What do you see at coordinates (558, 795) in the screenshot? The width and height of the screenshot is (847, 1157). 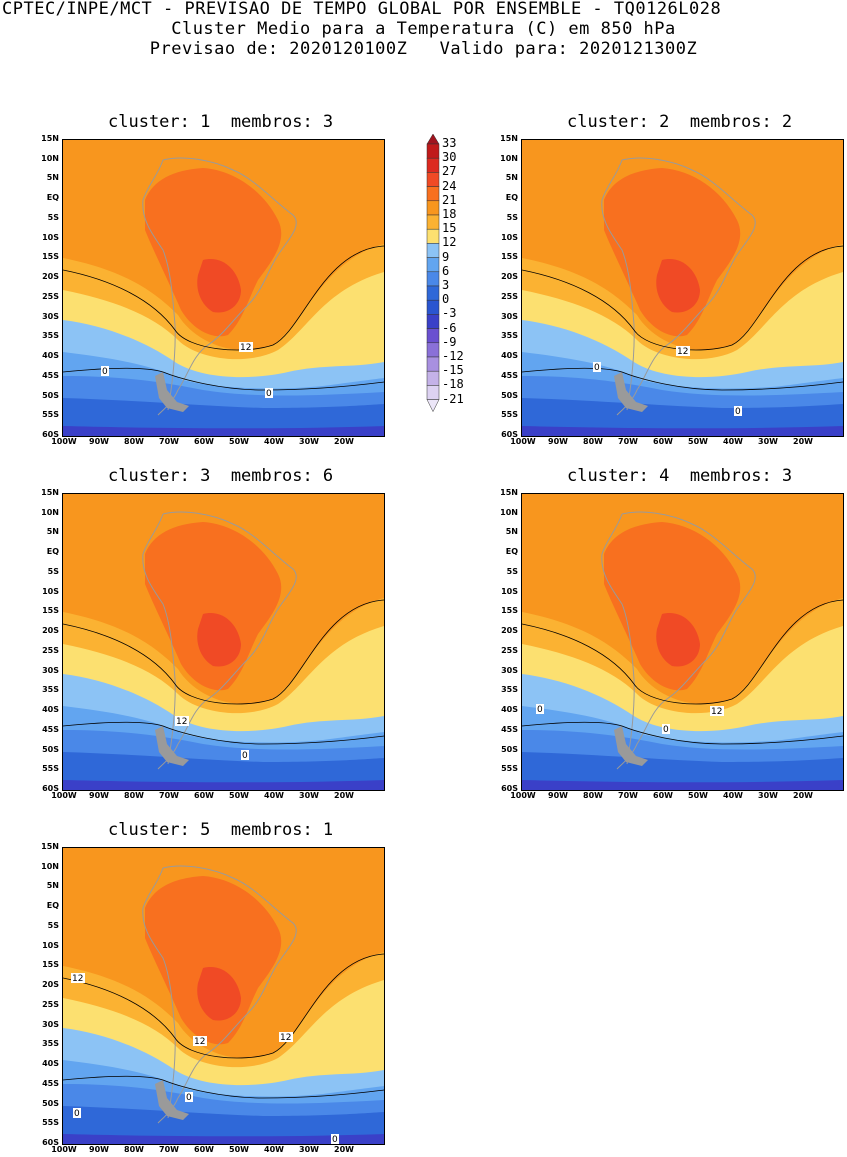 I see `lon-tick-label: 90W` at bounding box center [558, 795].